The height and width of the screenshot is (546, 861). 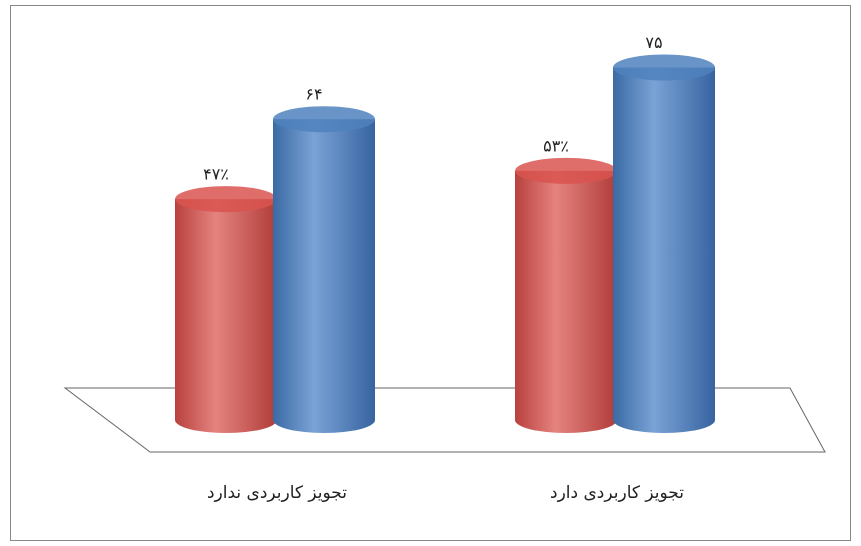 I want to click on value-label: ۵۳٪, so click(x=556, y=145).